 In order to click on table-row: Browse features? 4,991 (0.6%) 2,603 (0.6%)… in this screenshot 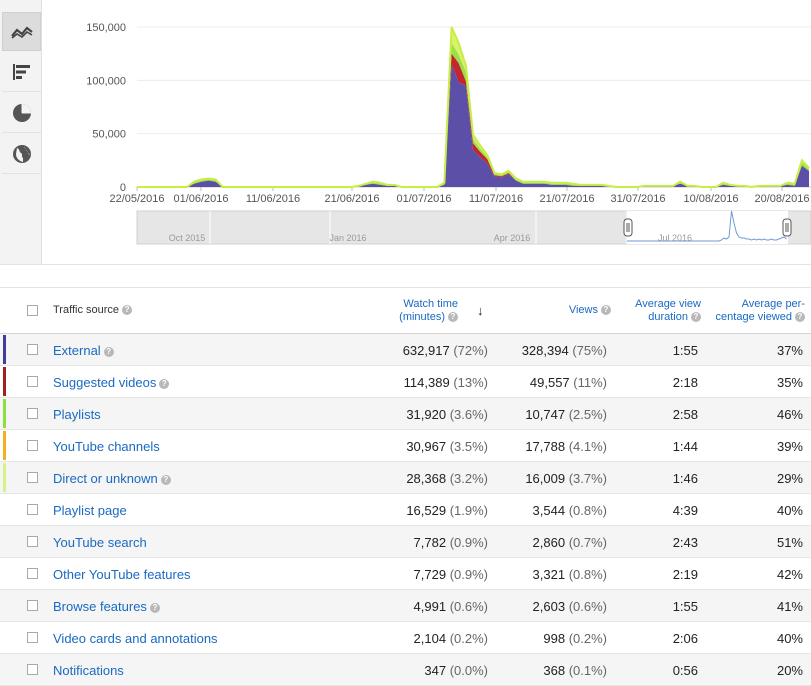, I will do `click(405, 606)`.